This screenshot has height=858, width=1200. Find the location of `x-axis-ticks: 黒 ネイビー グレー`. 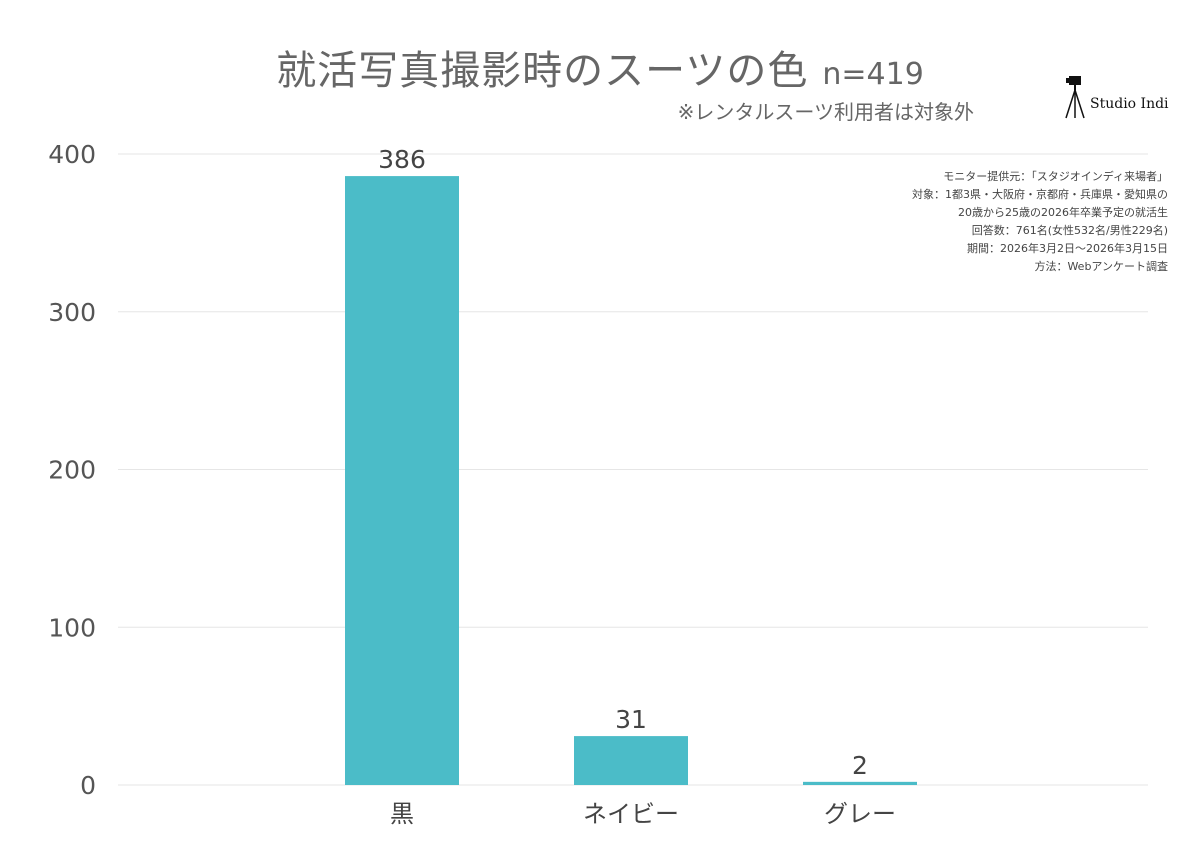

x-axis-ticks: 黒 ネイビー グレー is located at coordinates (643, 814).